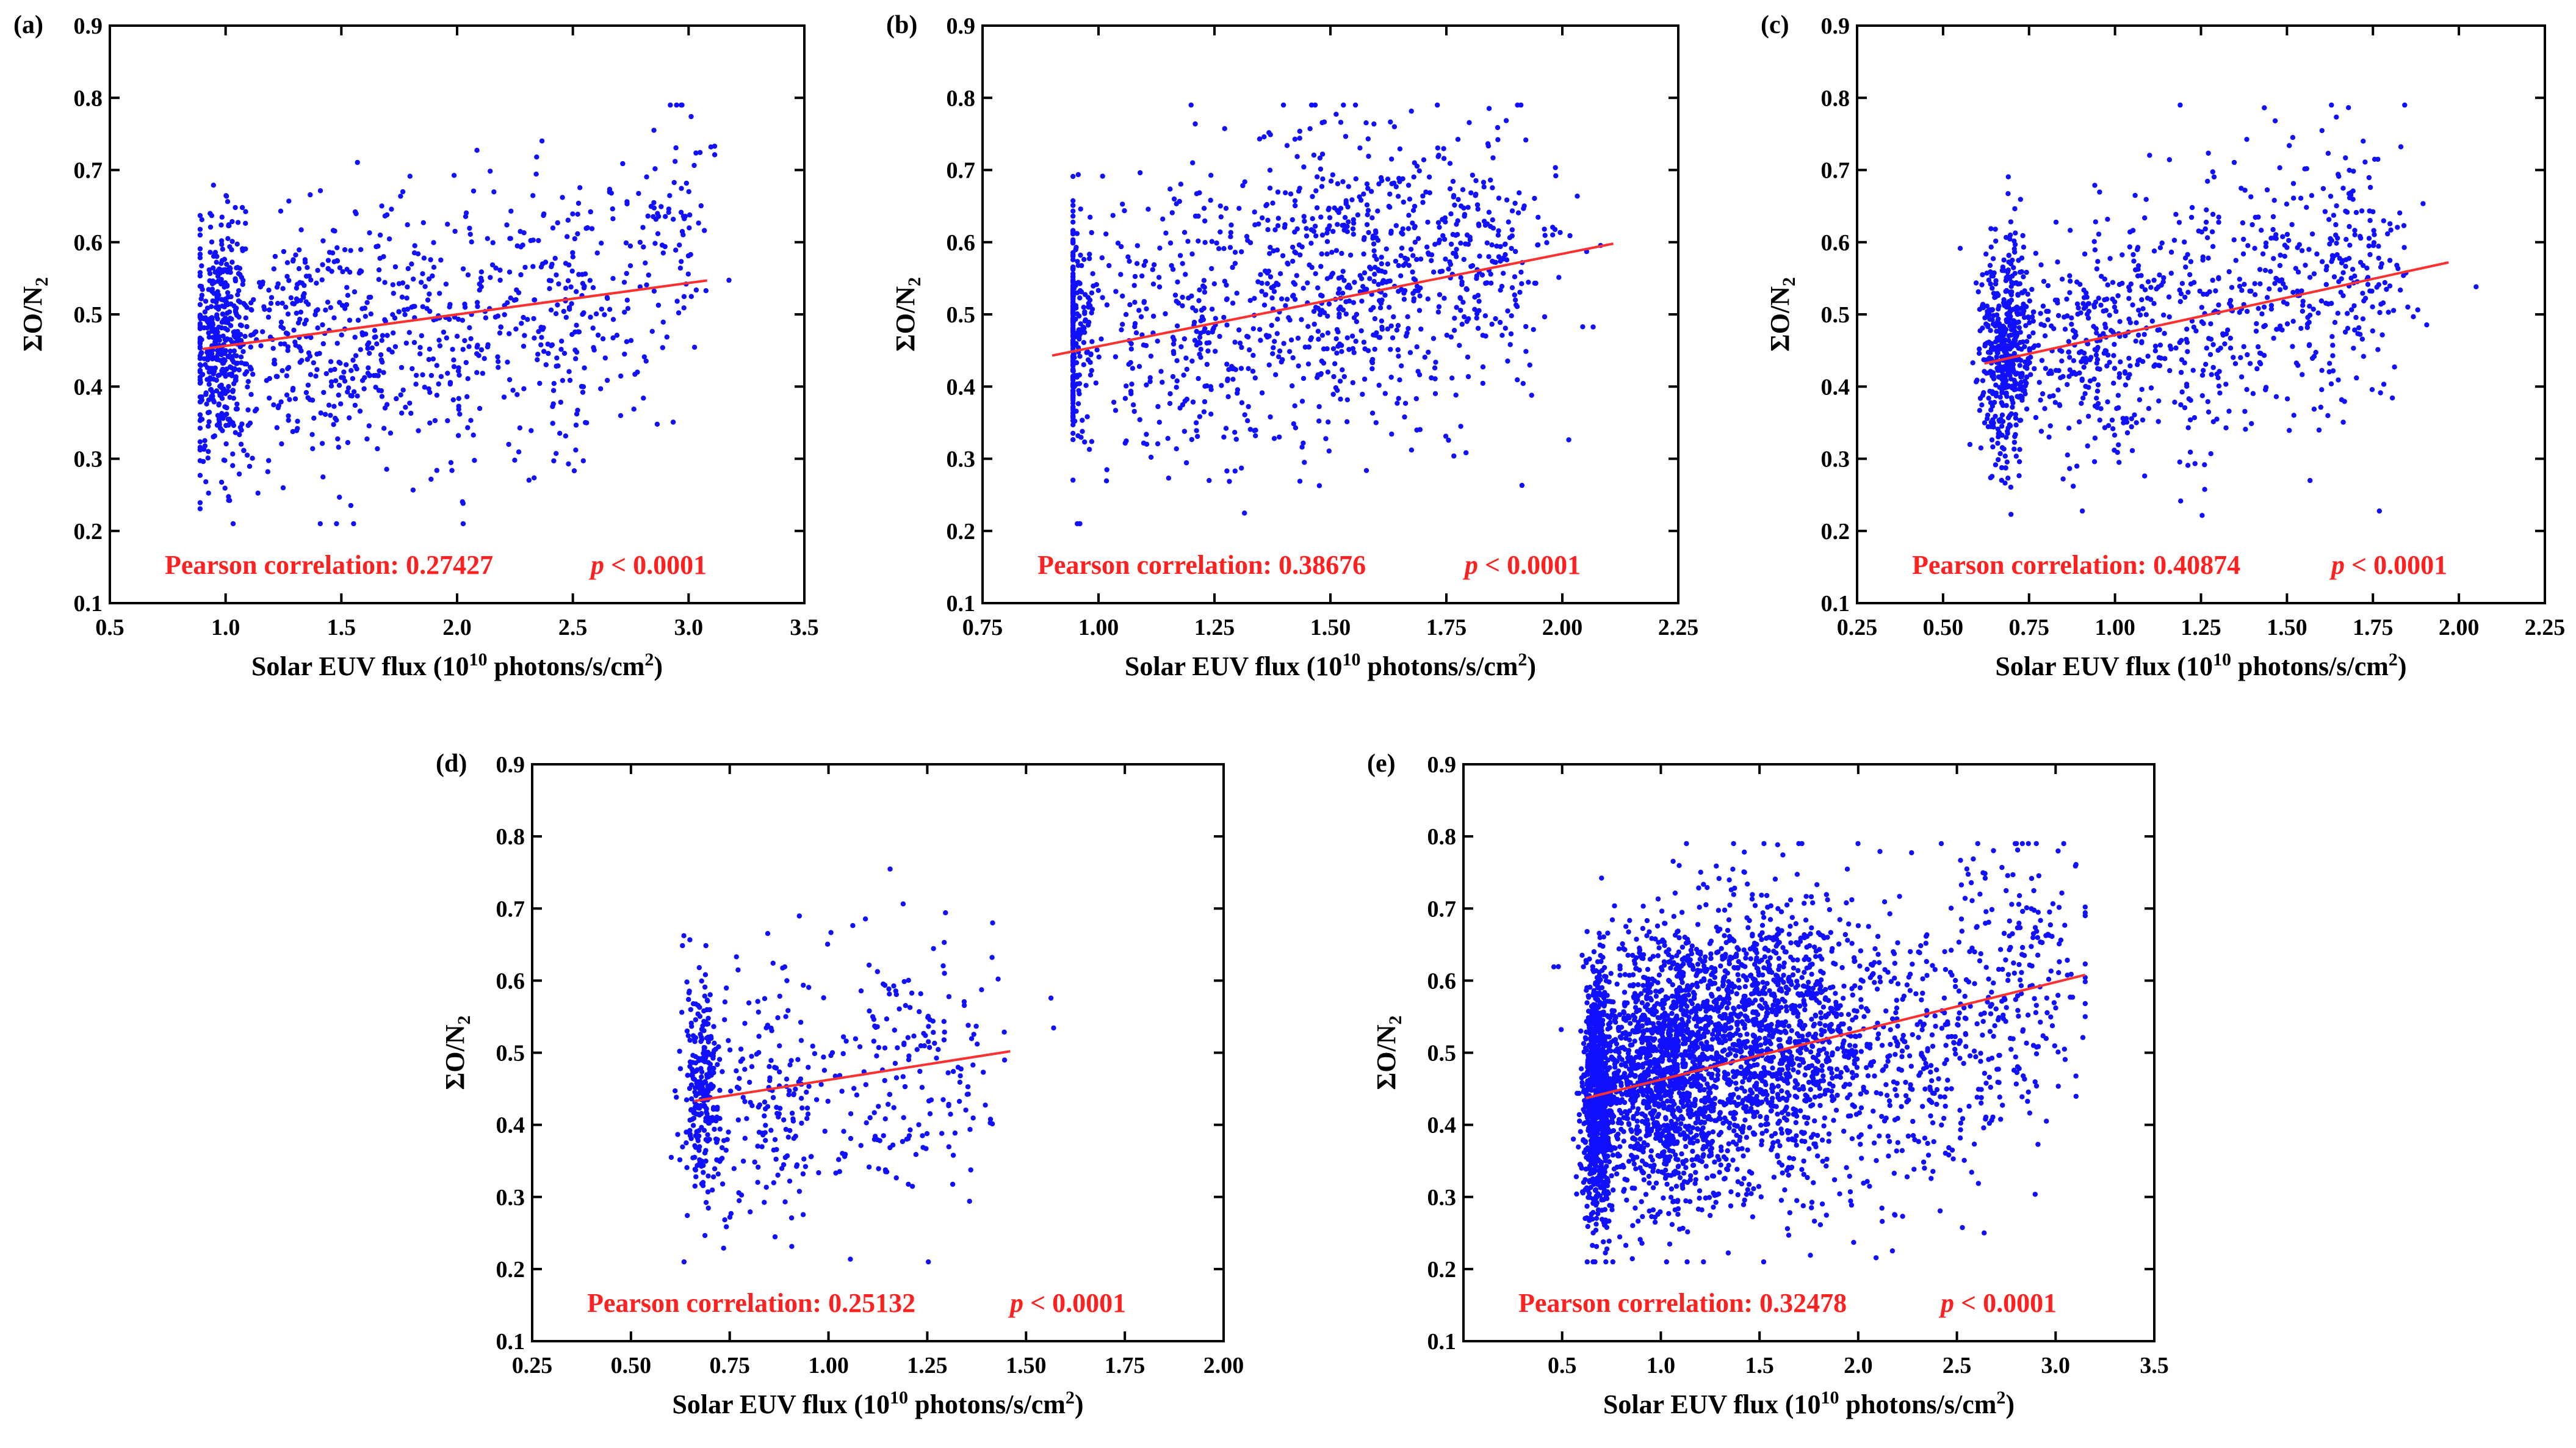  I want to click on scatter-points, so click(1819, 1053).